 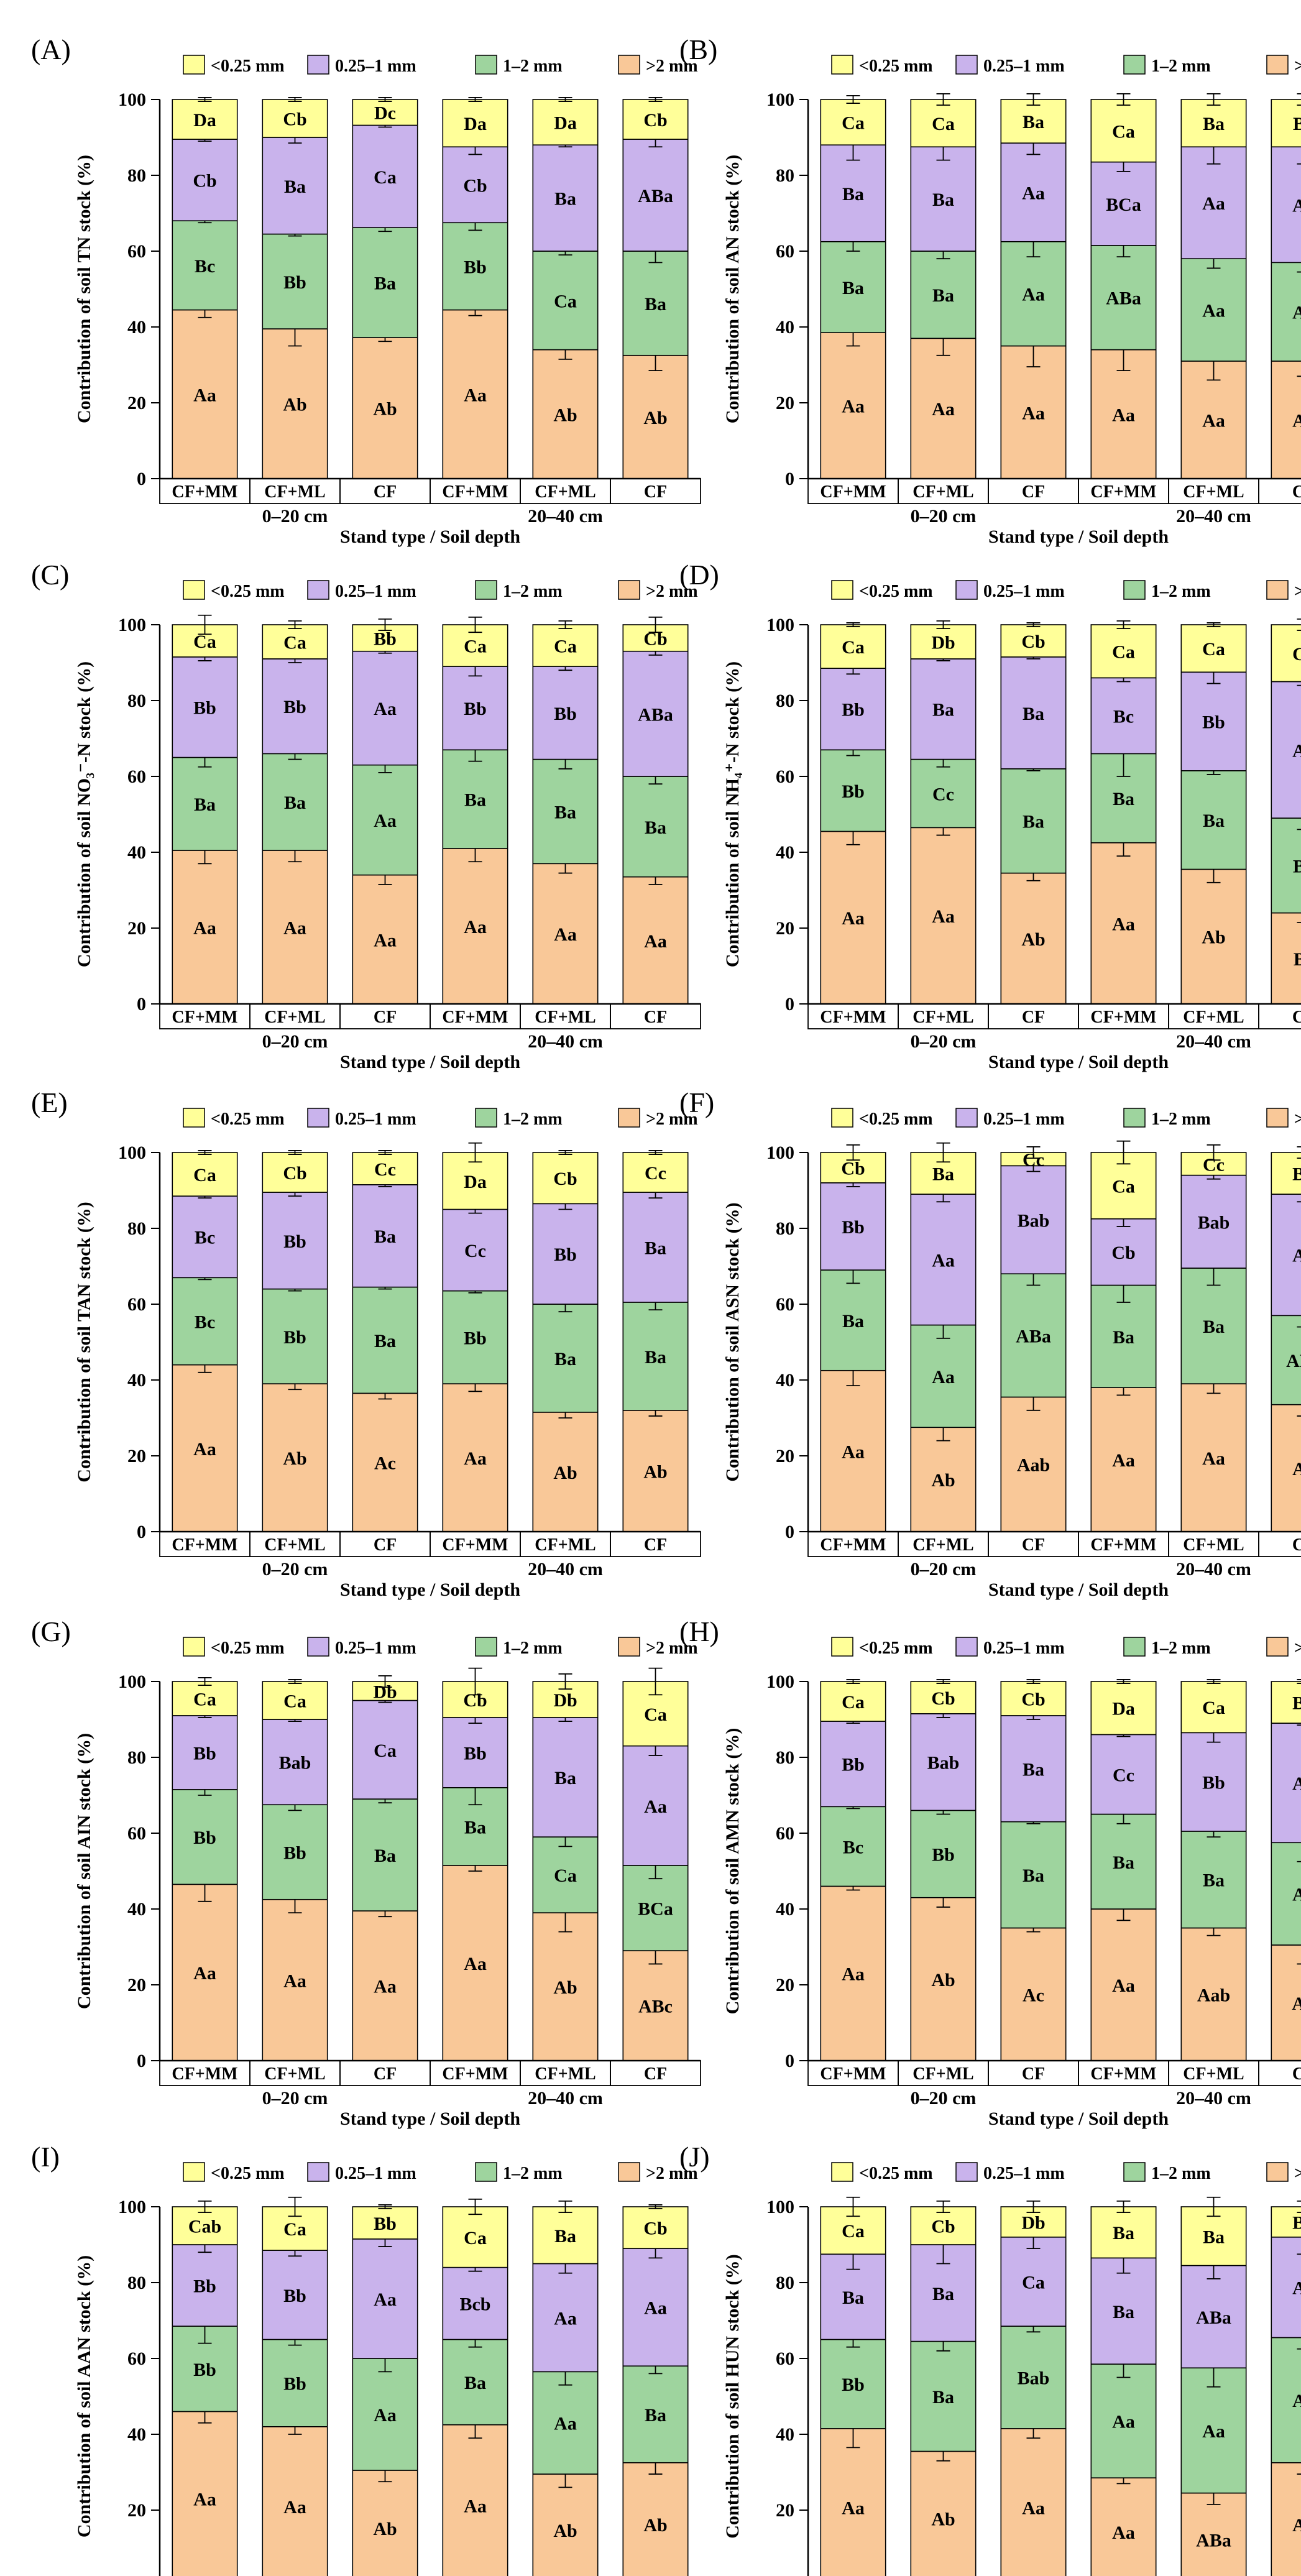 What do you see at coordinates (853, 1847) in the screenshot?
I see `data-label: Bc` at bounding box center [853, 1847].